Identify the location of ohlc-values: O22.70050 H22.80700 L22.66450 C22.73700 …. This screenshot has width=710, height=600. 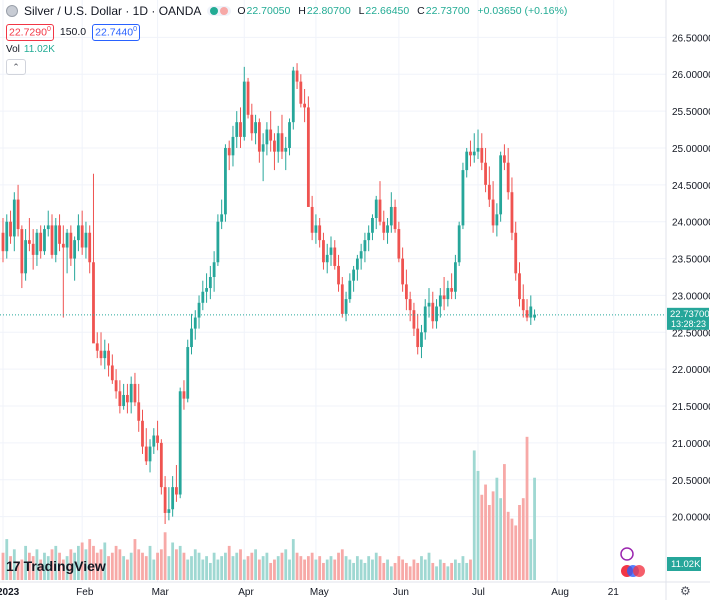
(402, 11).